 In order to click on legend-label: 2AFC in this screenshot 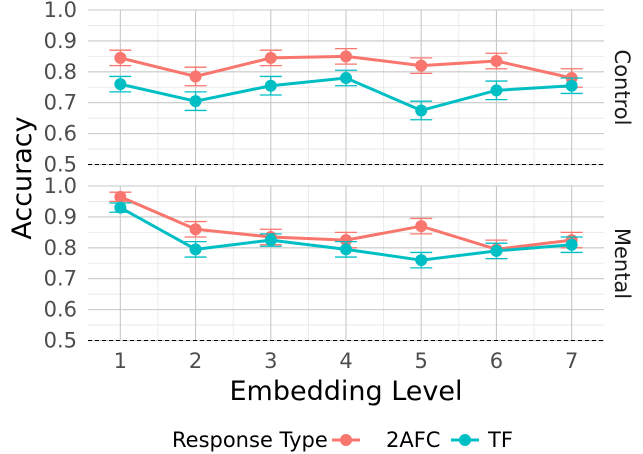, I will do `click(413, 440)`.